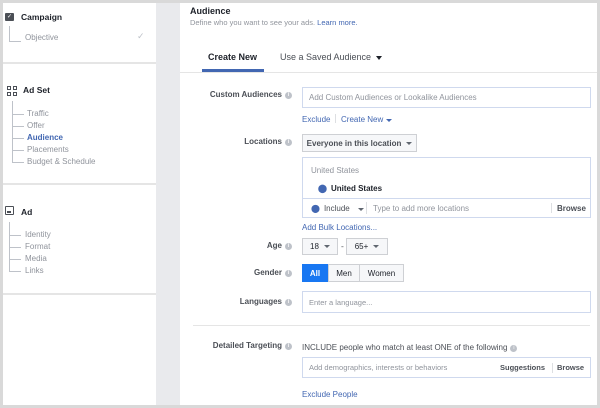 This screenshot has height=408, width=600. What do you see at coordinates (38, 234) in the screenshot?
I see `sidebar-item-identity: Identity` at bounding box center [38, 234].